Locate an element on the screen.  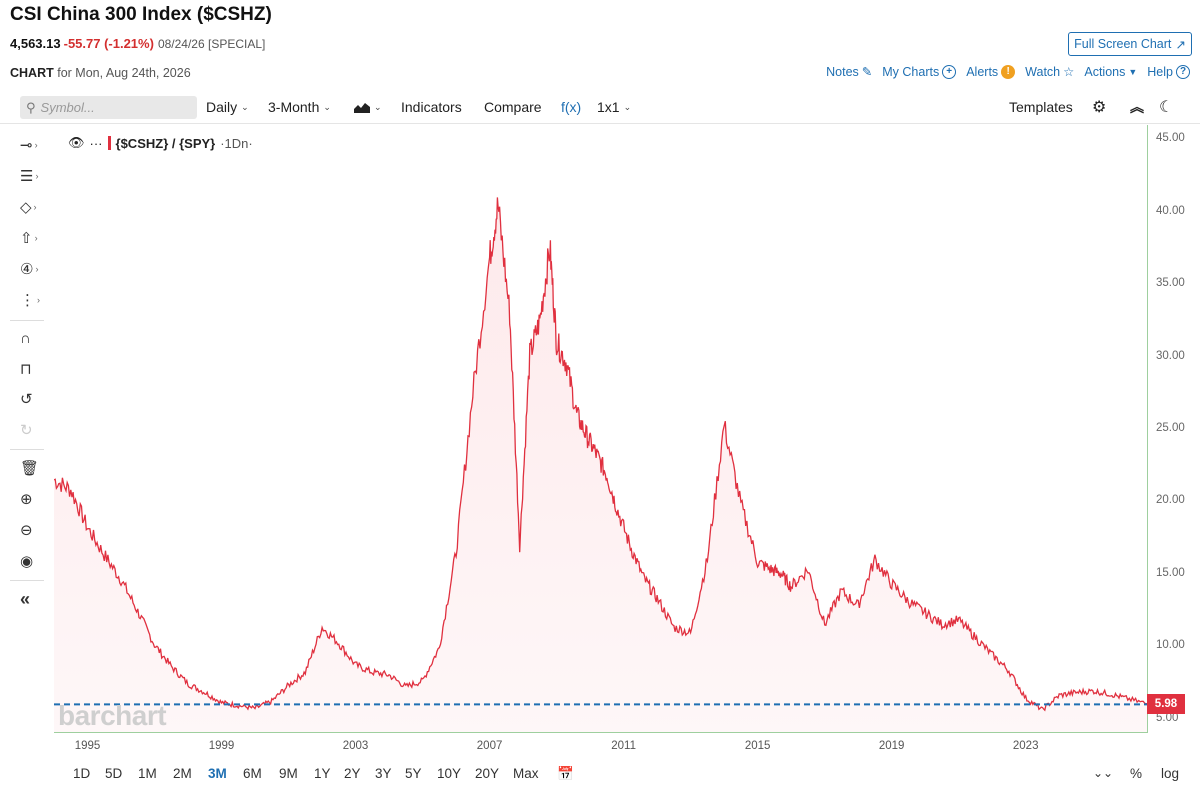
unlock-icon: ⊓ is located at coordinates (26, 369).